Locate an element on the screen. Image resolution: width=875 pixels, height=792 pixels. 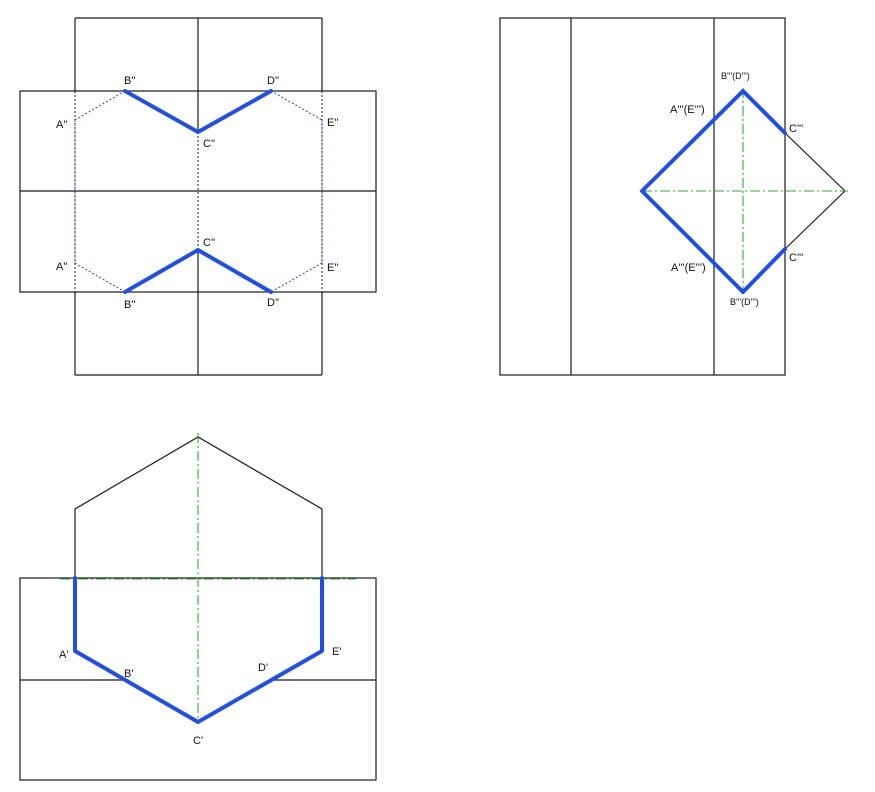
label-top-b: B' is located at coordinates (128, 674).